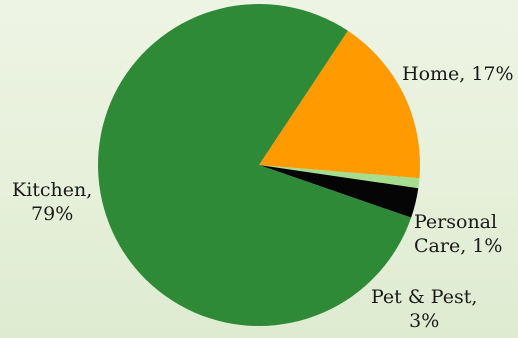 The image size is (518, 338). Describe the element at coordinates (424, 297) in the screenshot. I see `label-pet-pest-line1: Pet & Pest,` at that location.